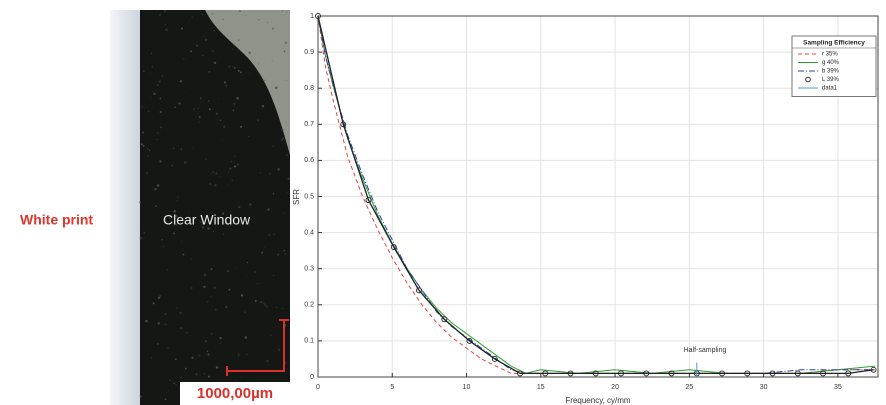  What do you see at coordinates (235, 393) in the screenshot?
I see `scale-label-box` at bounding box center [235, 393].